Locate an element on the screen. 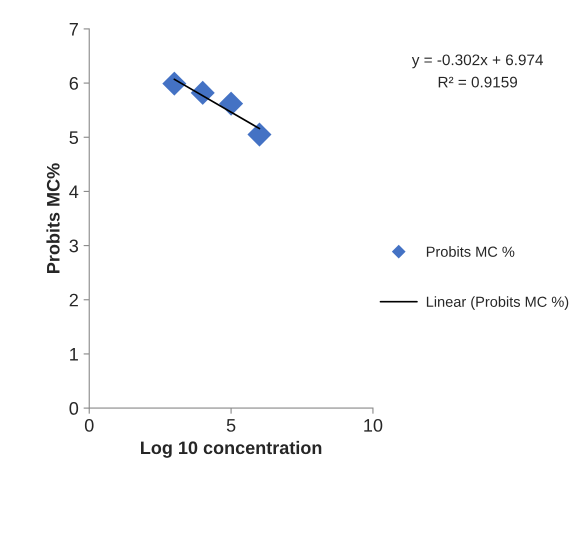  y-tick-label: 5 is located at coordinates (73, 137).